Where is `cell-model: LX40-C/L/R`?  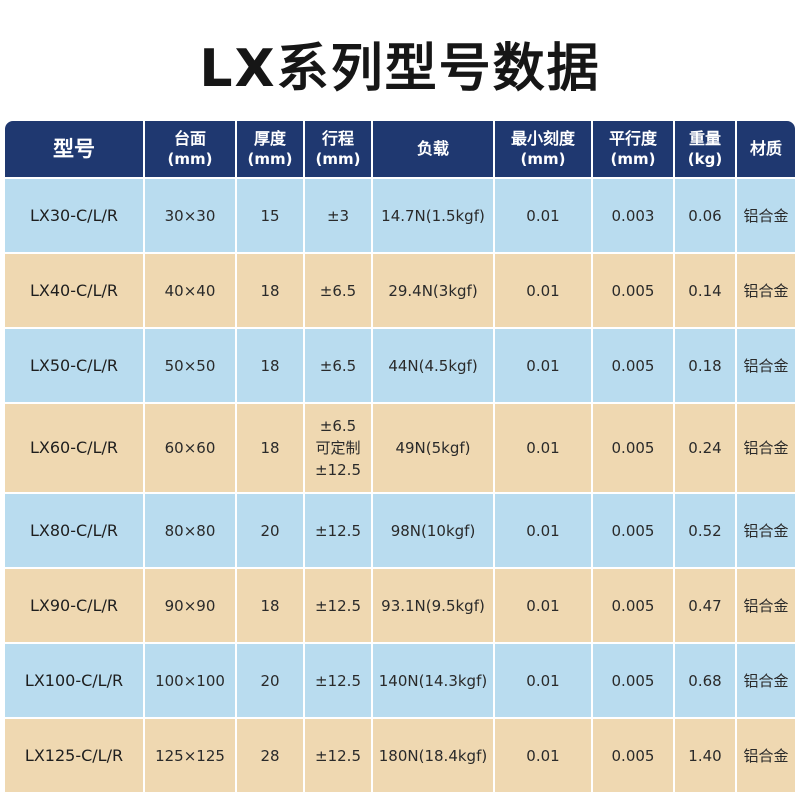
cell-model: LX40-C/L/R is located at coordinates (75, 291).